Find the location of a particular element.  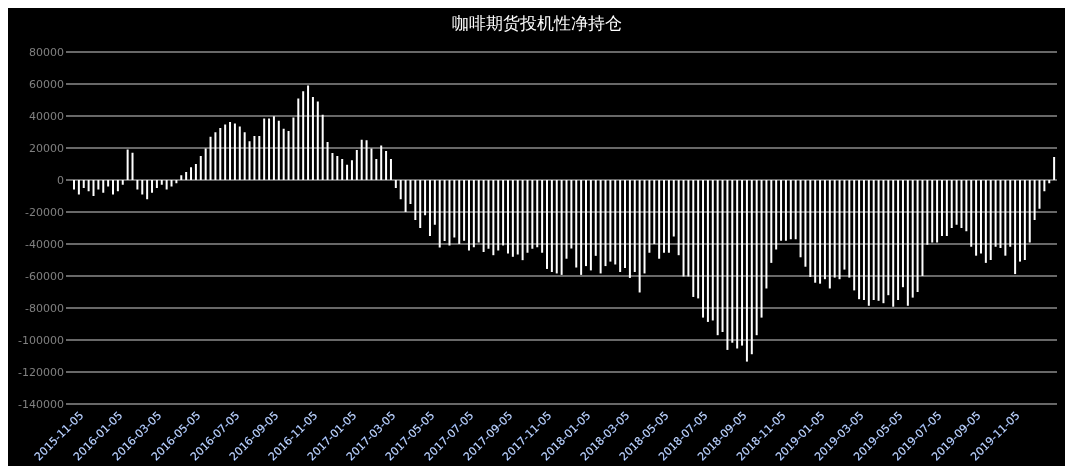

y-tick-label: -80000 is located at coordinates (44, 308).